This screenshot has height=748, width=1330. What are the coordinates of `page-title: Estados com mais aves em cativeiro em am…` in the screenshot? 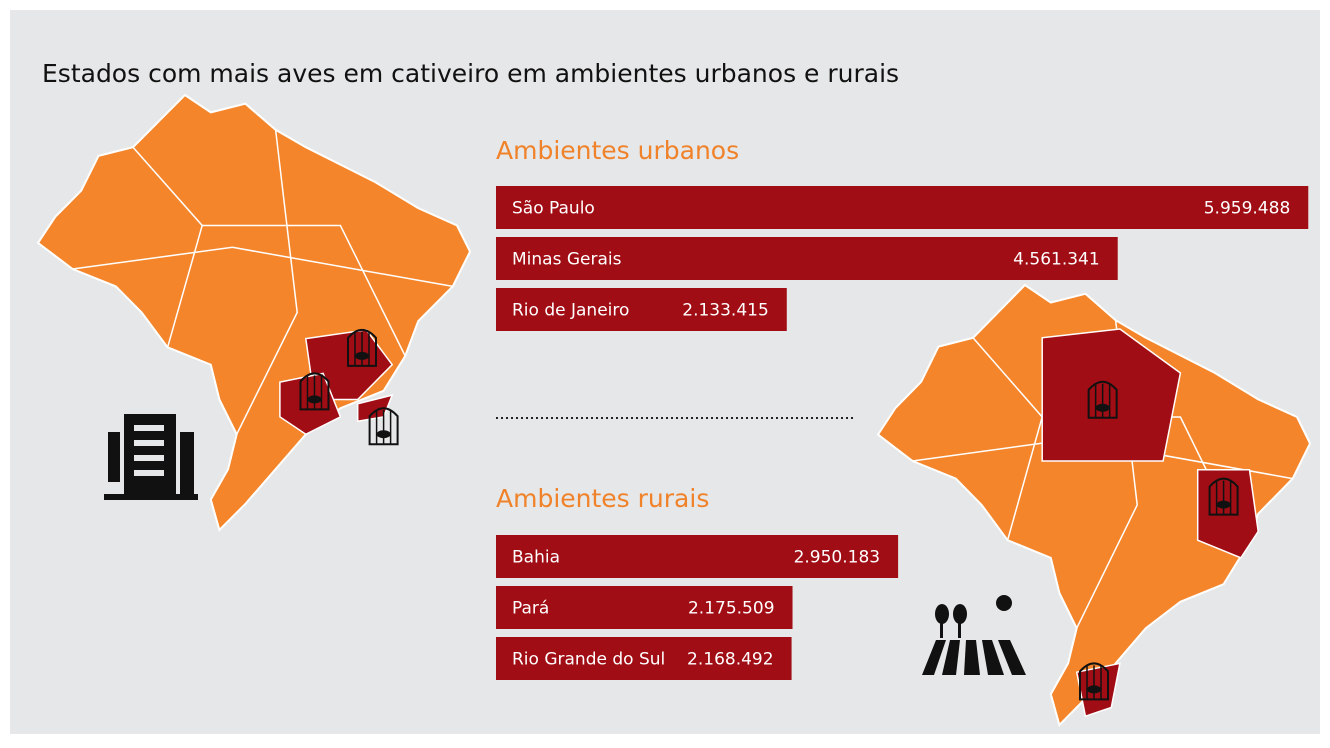 It's located at (470, 73).